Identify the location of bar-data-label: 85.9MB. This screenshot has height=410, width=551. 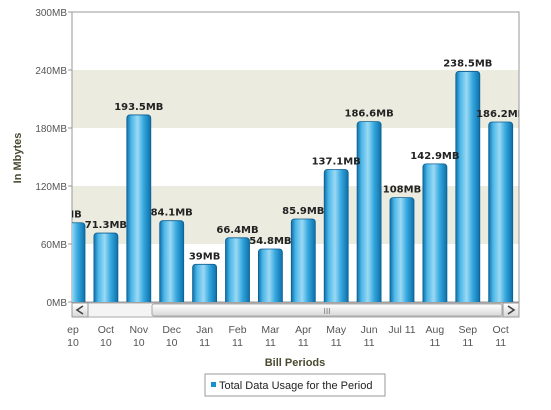
(303, 211).